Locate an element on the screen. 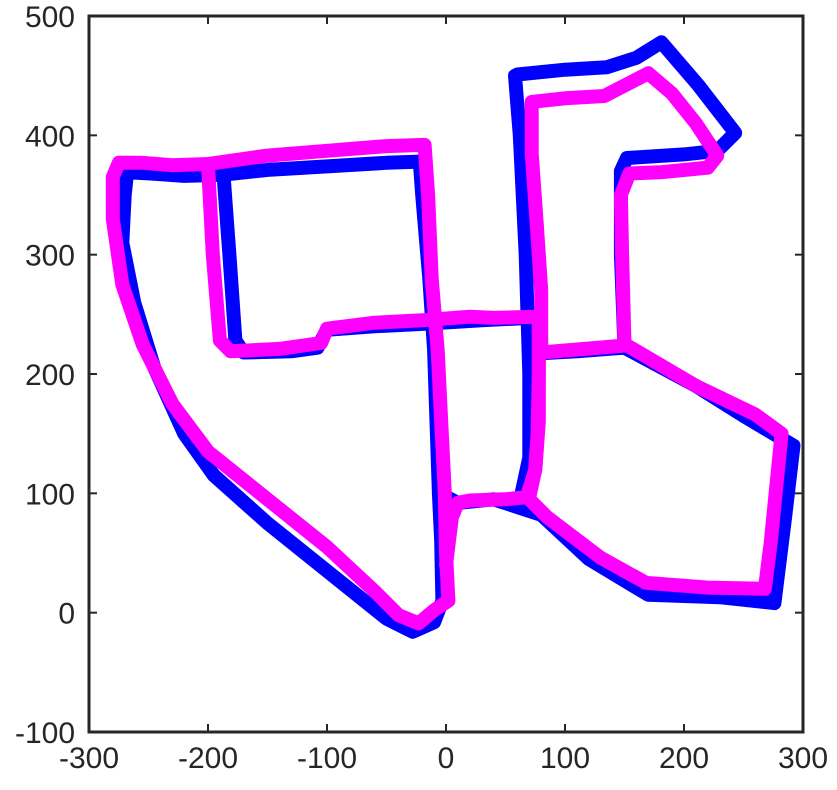 The width and height of the screenshot is (837, 790). x-tick-label: 300 is located at coordinates (803, 758).